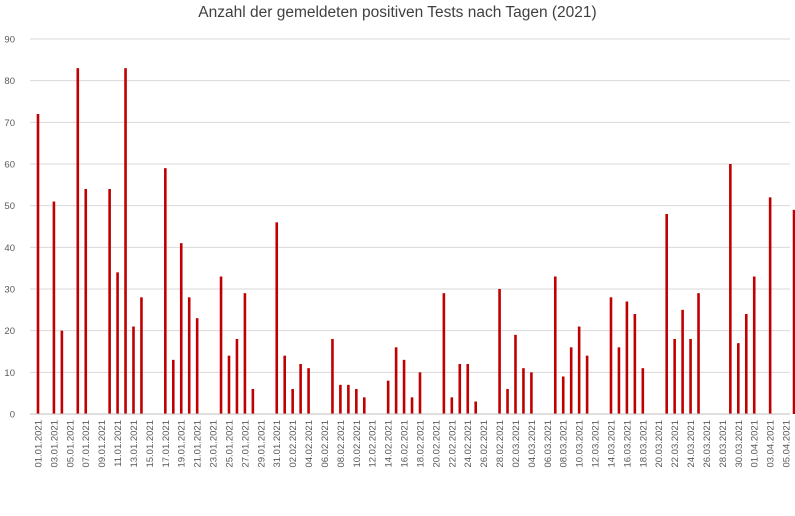 The width and height of the screenshot is (795, 516). What do you see at coordinates (468, 444) in the screenshot?
I see `x-tick-label: 24.02.2021` at bounding box center [468, 444].